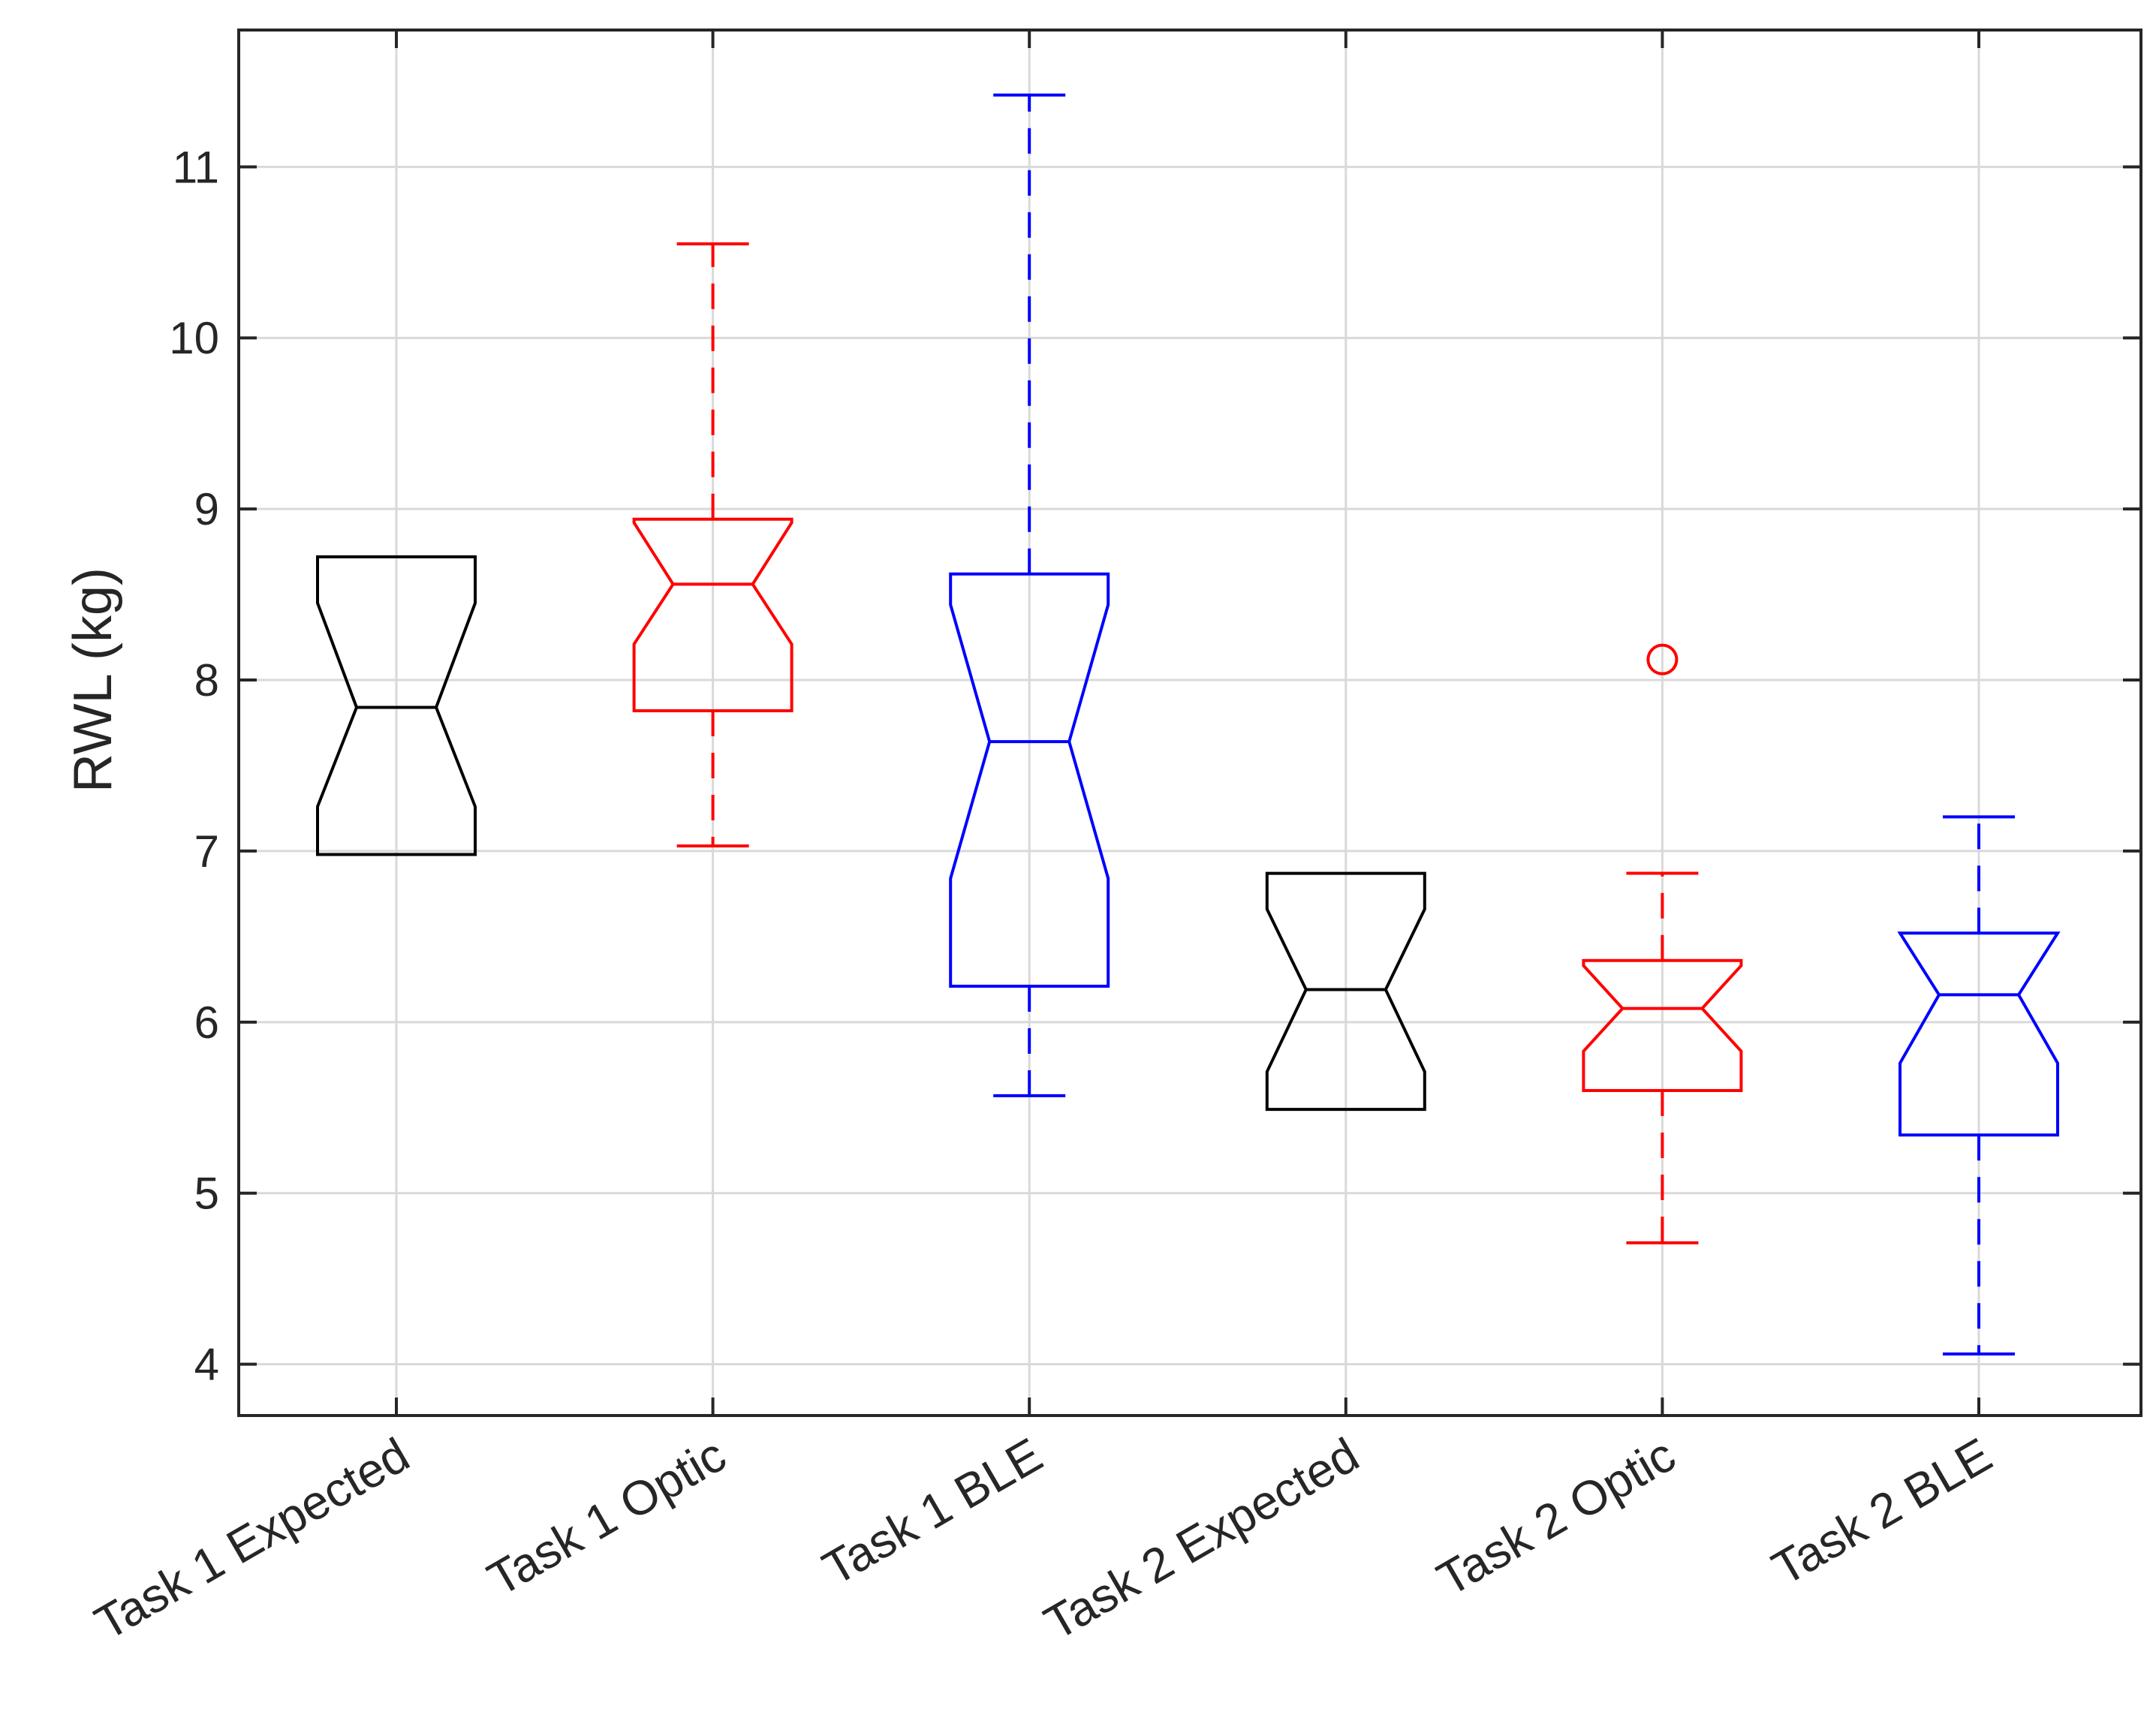 Image resolution: width=2156 pixels, height=1733 pixels. I want to click on x-category-label: Task 1 Expected, so click(252, 1539).